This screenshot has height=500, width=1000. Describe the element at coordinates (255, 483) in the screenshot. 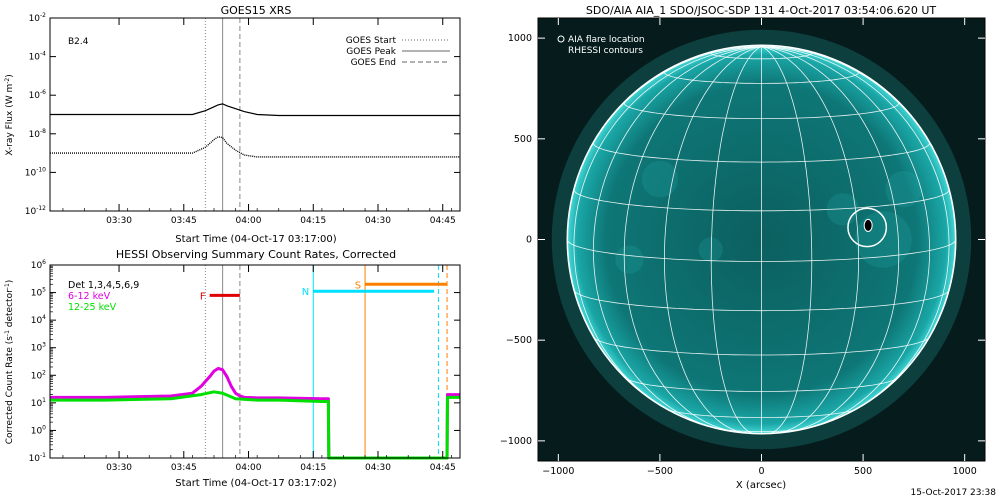

I see `hessi-xlabel: Start Time (04-Oct-17 03:17:02)` at that location.